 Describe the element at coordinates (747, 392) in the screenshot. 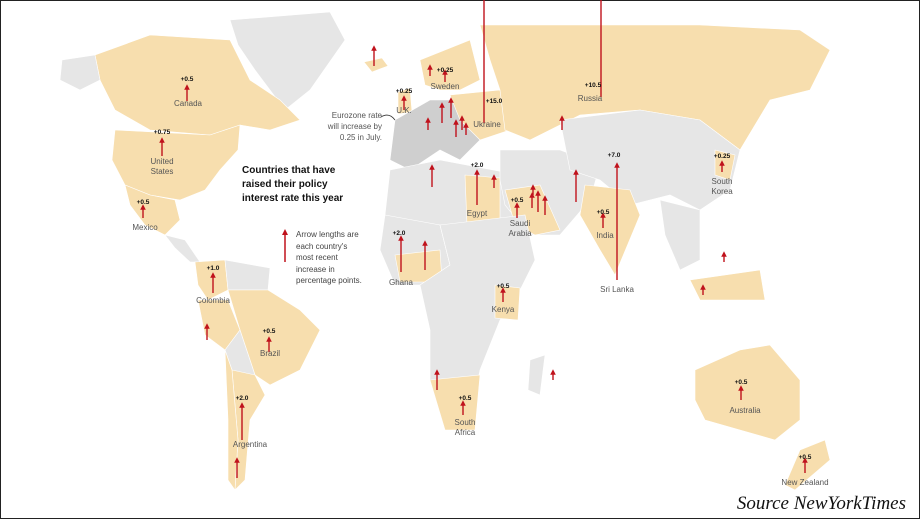

I see `australia` at that location.